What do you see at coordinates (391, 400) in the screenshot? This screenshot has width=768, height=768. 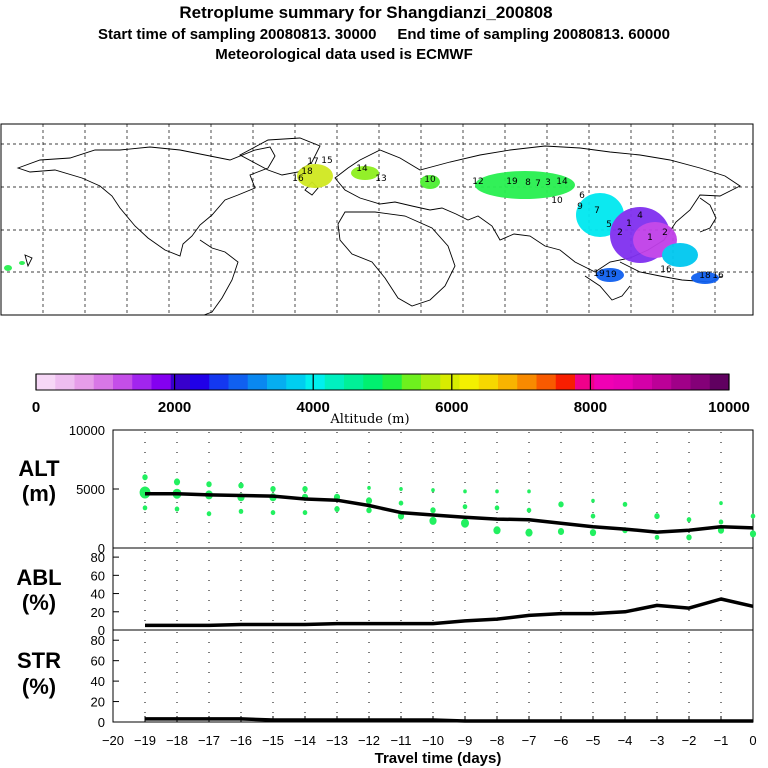 I see `altitude-colorbar: 0 2000 4000 6000 8000 10000 Altitude (m)` at bounding box center [391, 400].